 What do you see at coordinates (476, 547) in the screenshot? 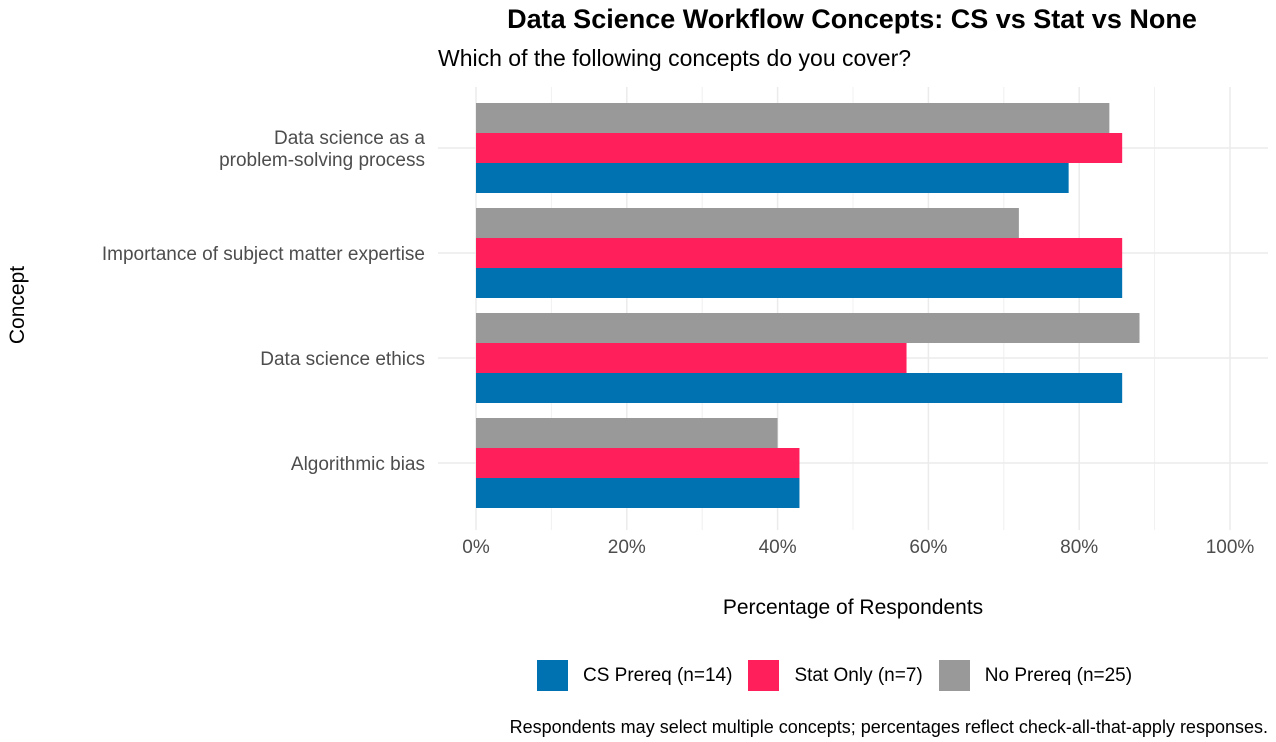
I see `x-tick-label: 0%` at bounding box center [476, 547].